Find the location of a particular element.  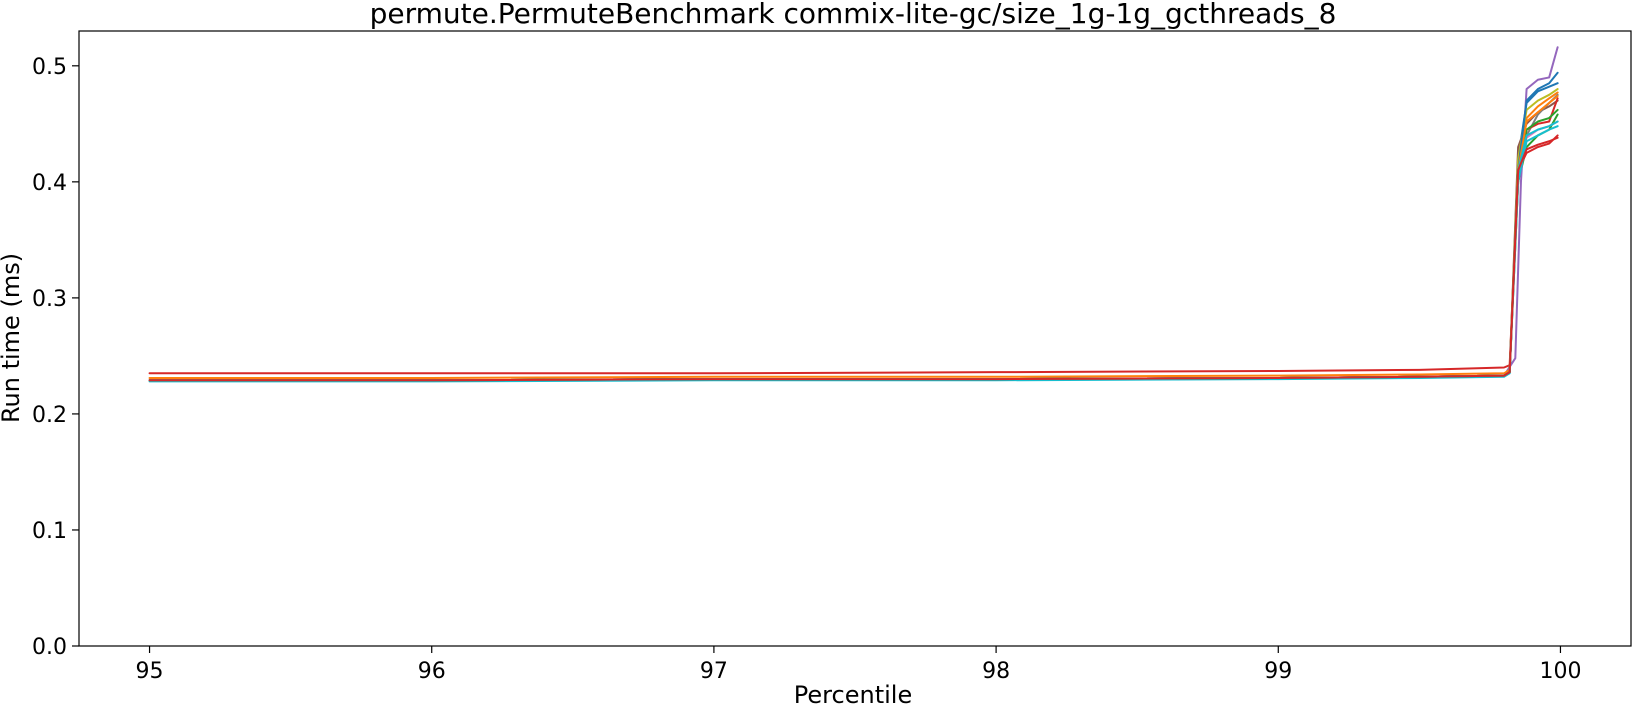

x-tick-label: 98 is located at coordinates (996, 671).